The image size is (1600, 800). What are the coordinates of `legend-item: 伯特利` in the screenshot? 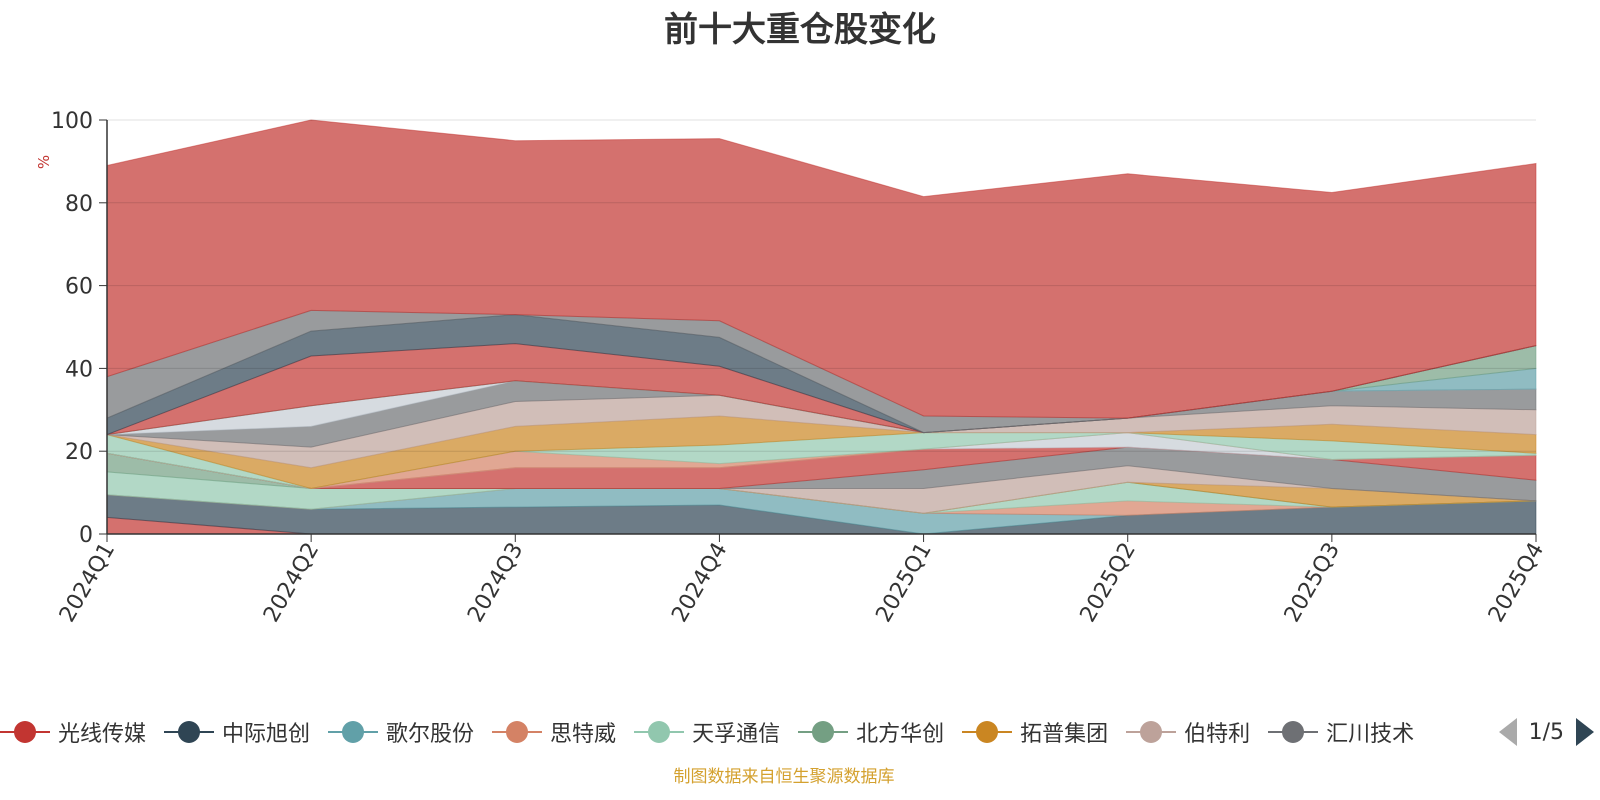 It's located at (1188, 732).